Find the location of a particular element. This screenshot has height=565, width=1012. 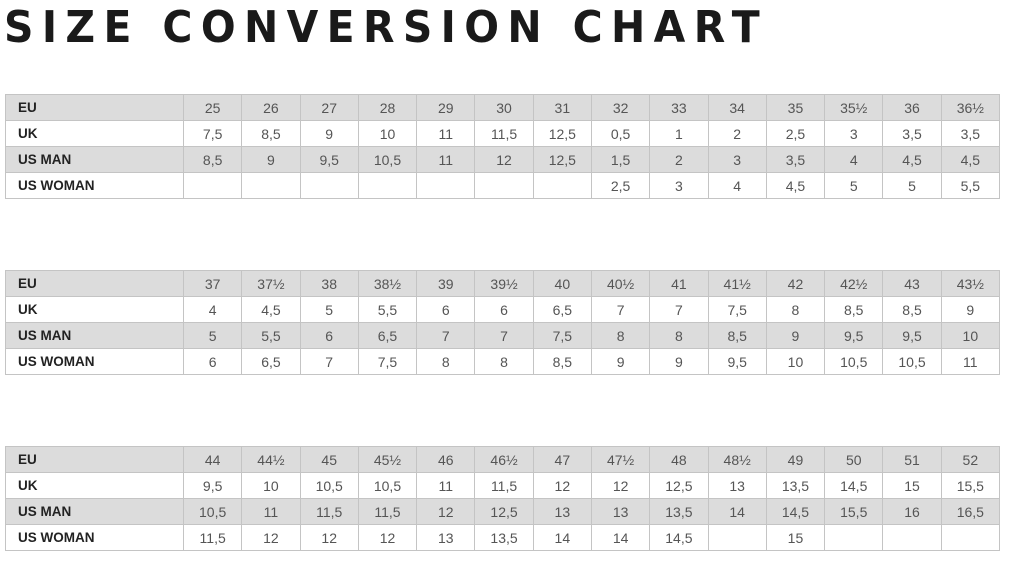

table-cell: 1 is located at coordinates (679, 133).